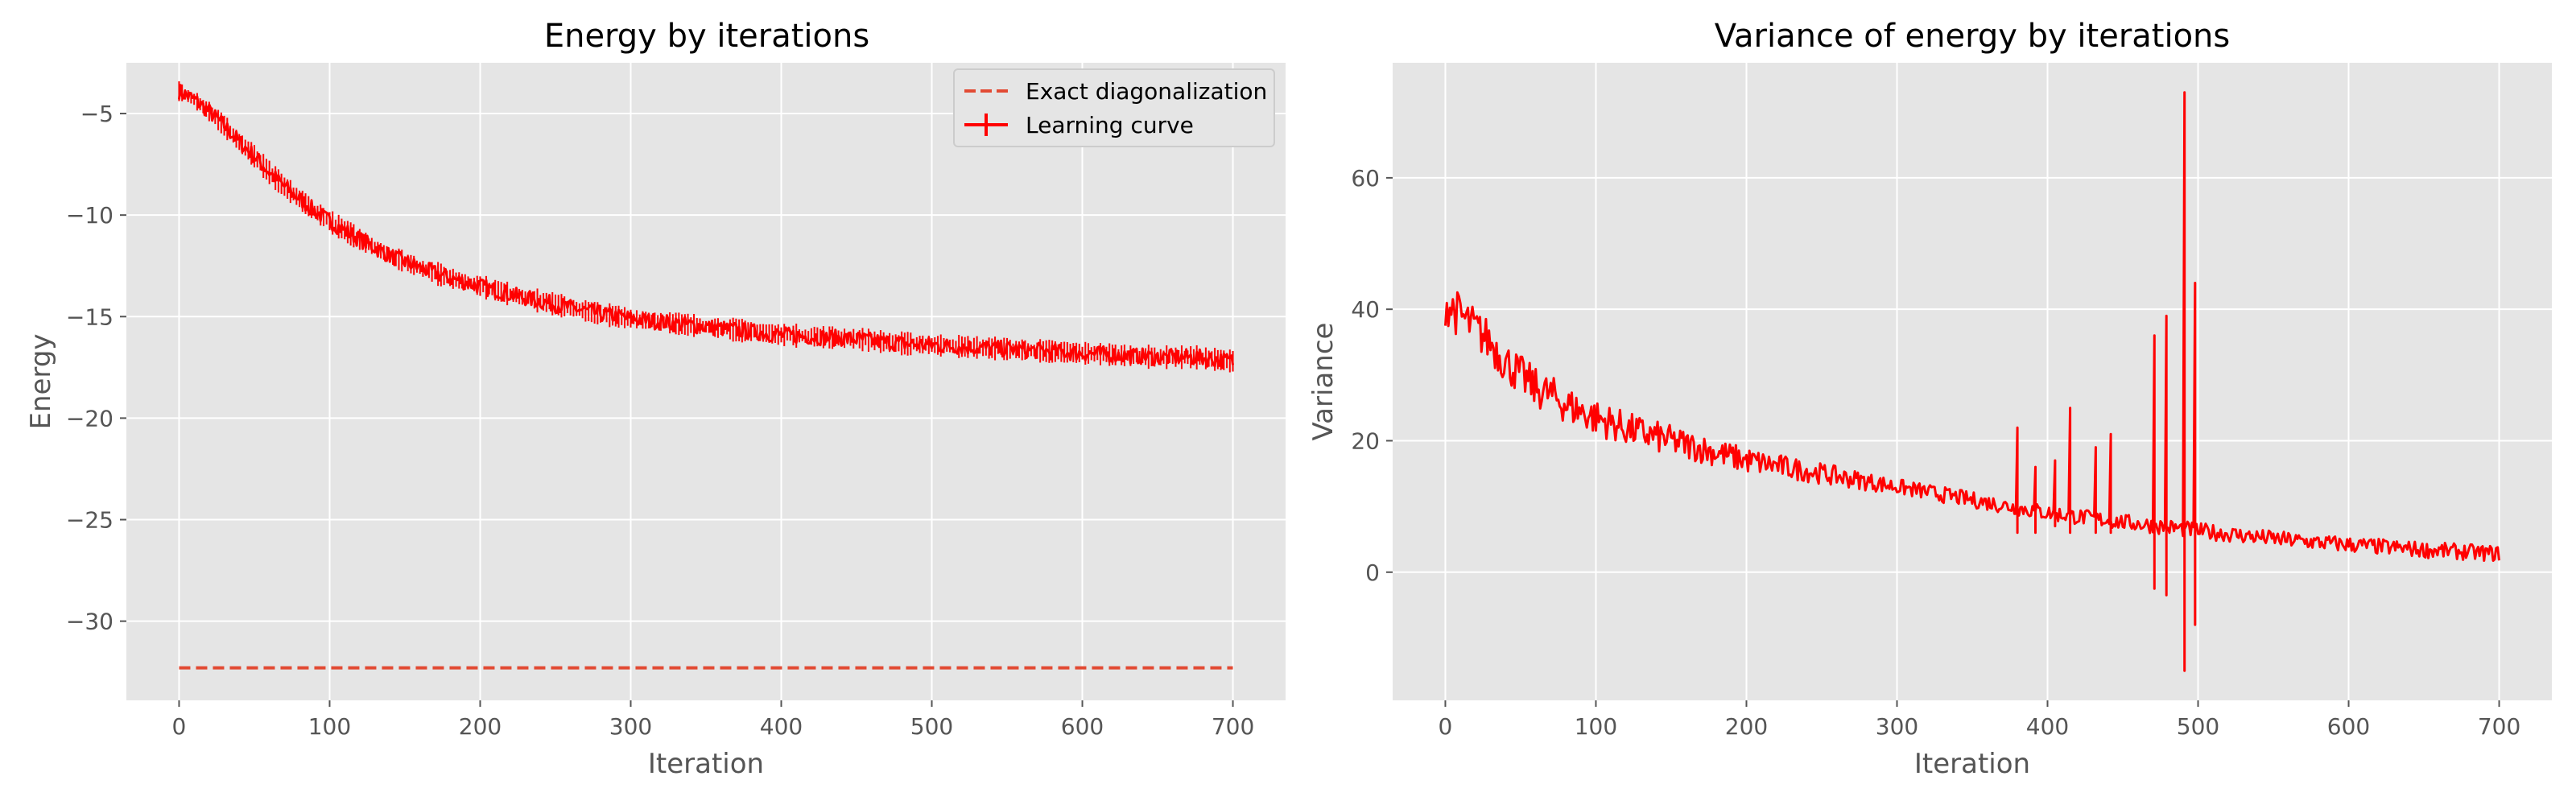  Describe the element at coordinates (1372, 375) in the screenshot. I see `variance-y-ticks: 0 20 40 60` at that location.